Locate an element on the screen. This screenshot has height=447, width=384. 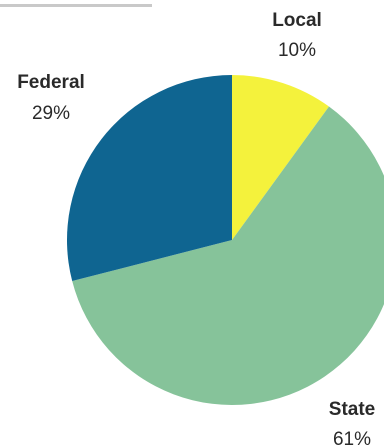
slice-label-state: State is located at coordinates (352, 409).